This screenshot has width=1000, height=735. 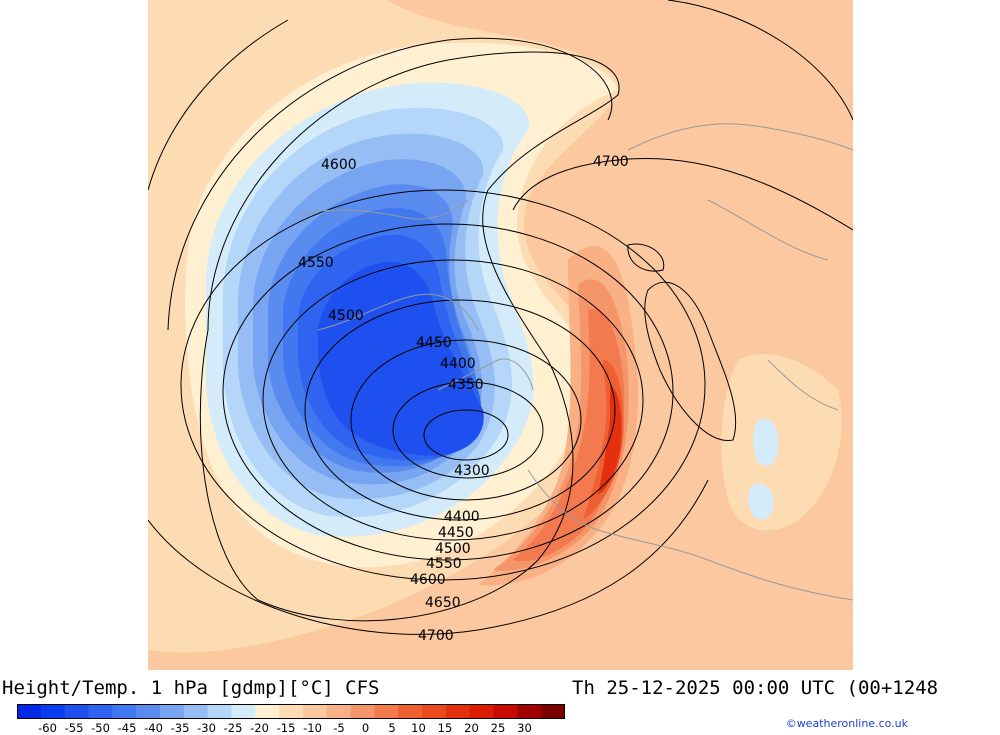 What do you see at coordinates (846, 723) in the screenshot?
I see `credit-link: ©weatheronline.co.uk` at bounding box center [846, 723].